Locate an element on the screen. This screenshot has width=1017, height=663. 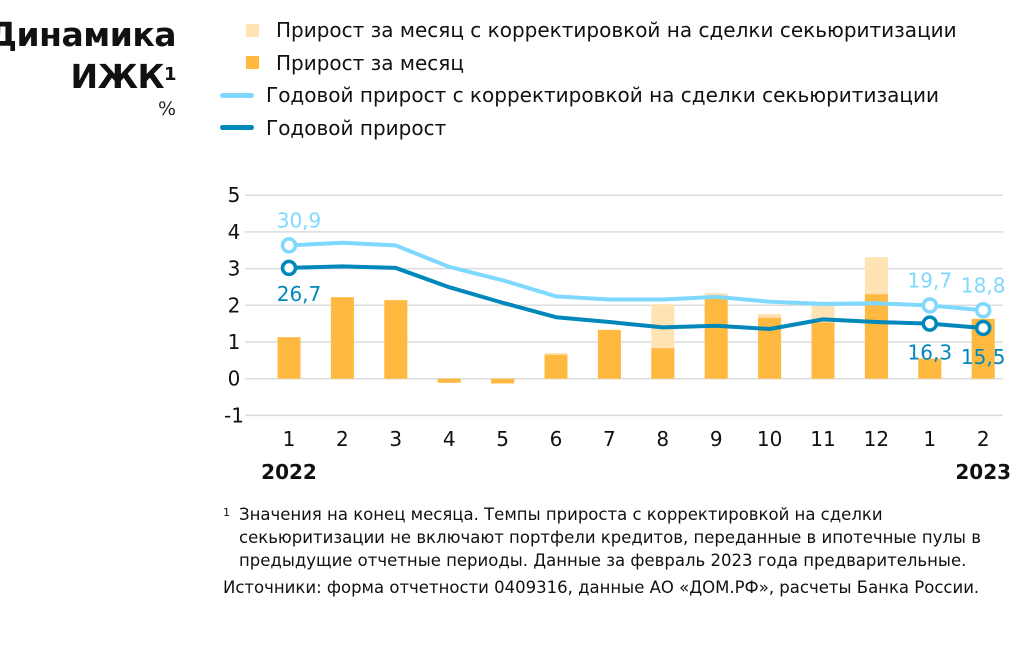
x-tick-label: 11 is located at coordinates (822, 439).